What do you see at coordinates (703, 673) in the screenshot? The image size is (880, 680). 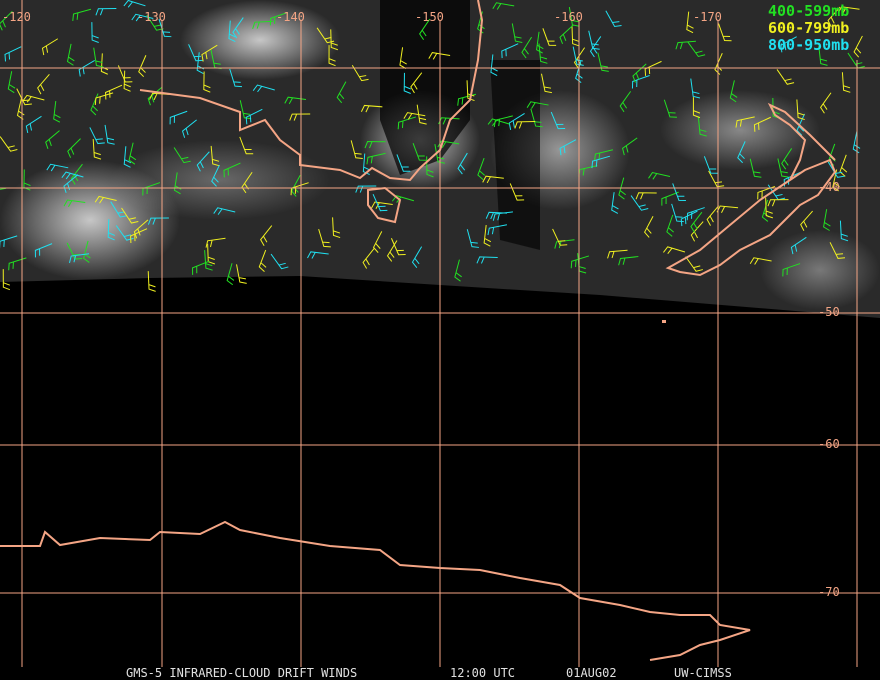 I see `footer-source: UW-CIMSS` at bounding box center [703, 673].